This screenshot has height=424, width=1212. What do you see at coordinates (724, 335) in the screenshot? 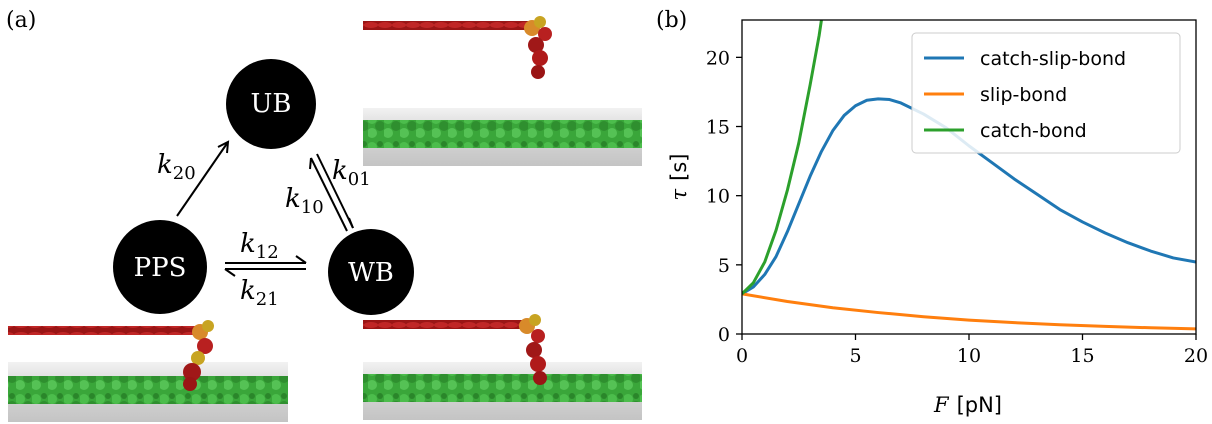
I see `y-tick-label: 0` at bounding box center [724, 335].